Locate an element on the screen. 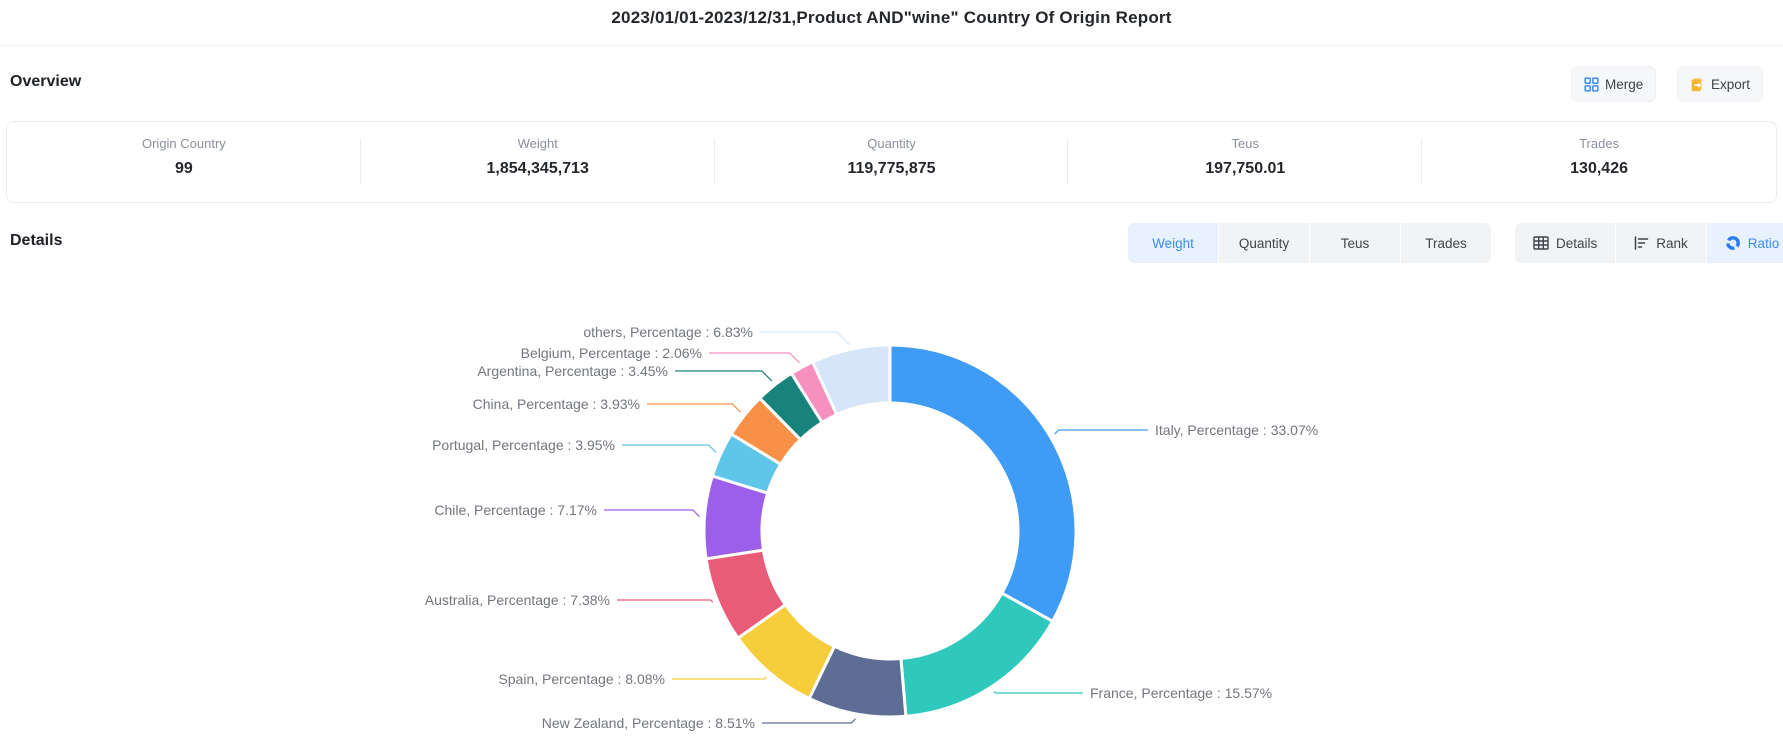 Image resolution: width=1783 pixels, height=745 pixels. export-button: Export is located at coordinates (1720, 84).